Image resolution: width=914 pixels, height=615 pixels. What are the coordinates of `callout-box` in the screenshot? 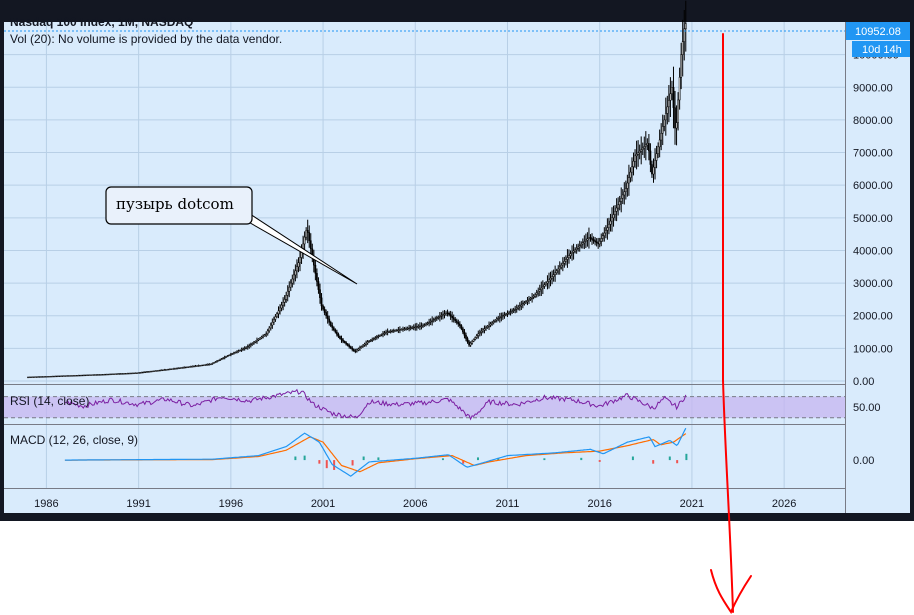 It's located at (179, 205).